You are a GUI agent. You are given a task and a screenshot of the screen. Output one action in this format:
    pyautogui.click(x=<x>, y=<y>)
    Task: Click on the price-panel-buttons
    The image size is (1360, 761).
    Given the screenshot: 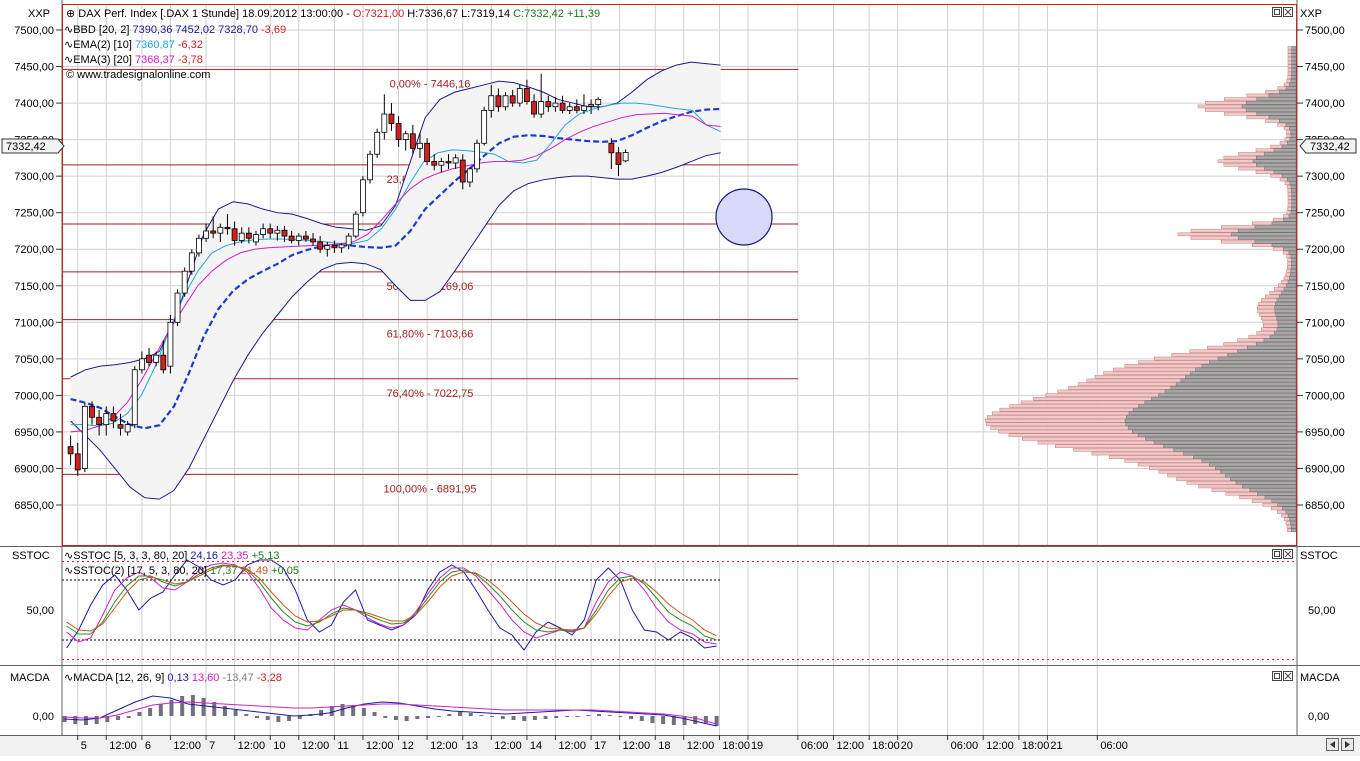 What is the action you would take?
    pyautogui.click(x=1282, y=12)
    